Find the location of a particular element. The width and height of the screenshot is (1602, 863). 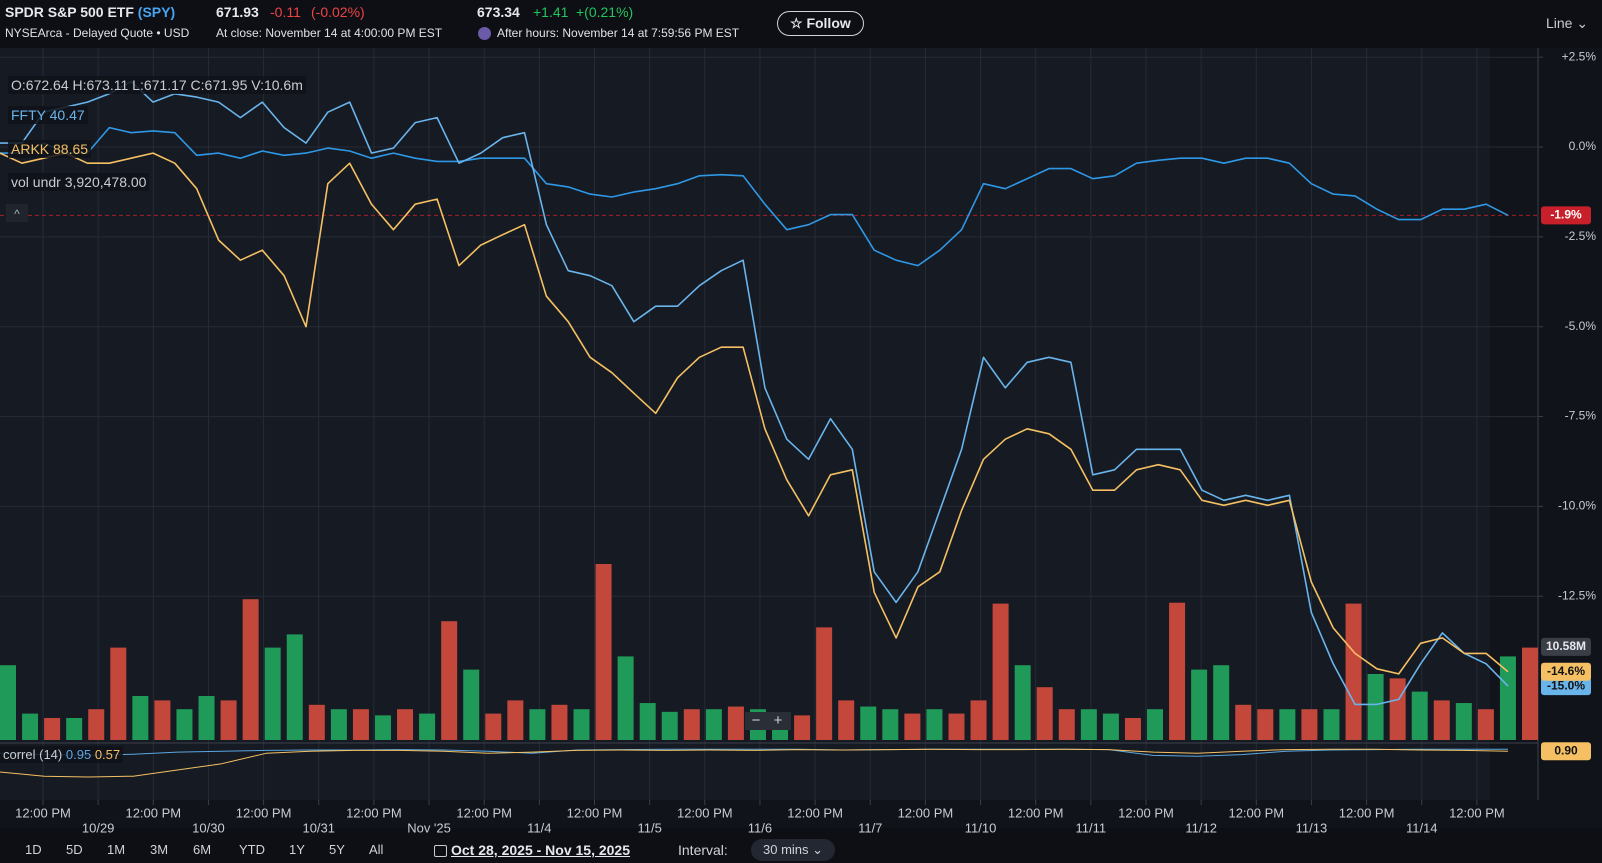

range-button: 3M is located at coordinates (159, 849).